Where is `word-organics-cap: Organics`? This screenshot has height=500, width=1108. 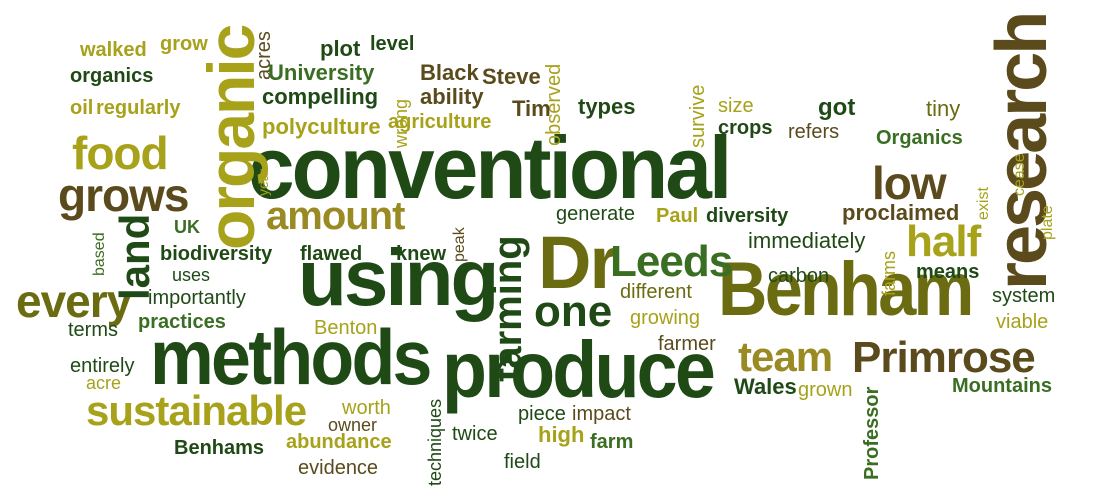
word-organics-cap: Organics is located at coordinates (919, 138).